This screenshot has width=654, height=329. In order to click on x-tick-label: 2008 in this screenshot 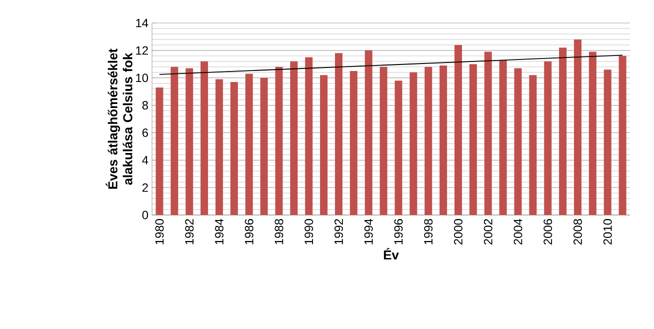, I will do `click(578, 232)`.